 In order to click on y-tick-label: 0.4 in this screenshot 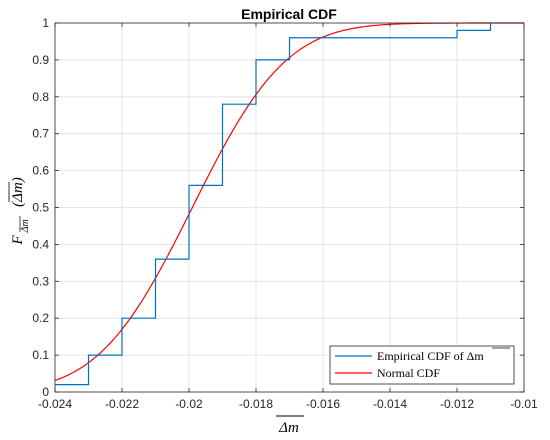, I will do `click(40, 244)`.